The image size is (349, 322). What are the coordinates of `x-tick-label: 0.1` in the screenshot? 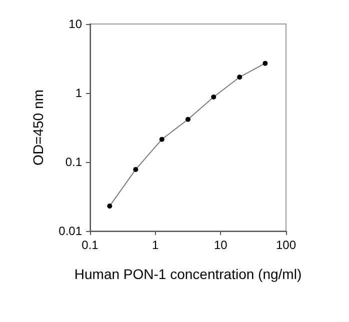 It's located at (90, 245).